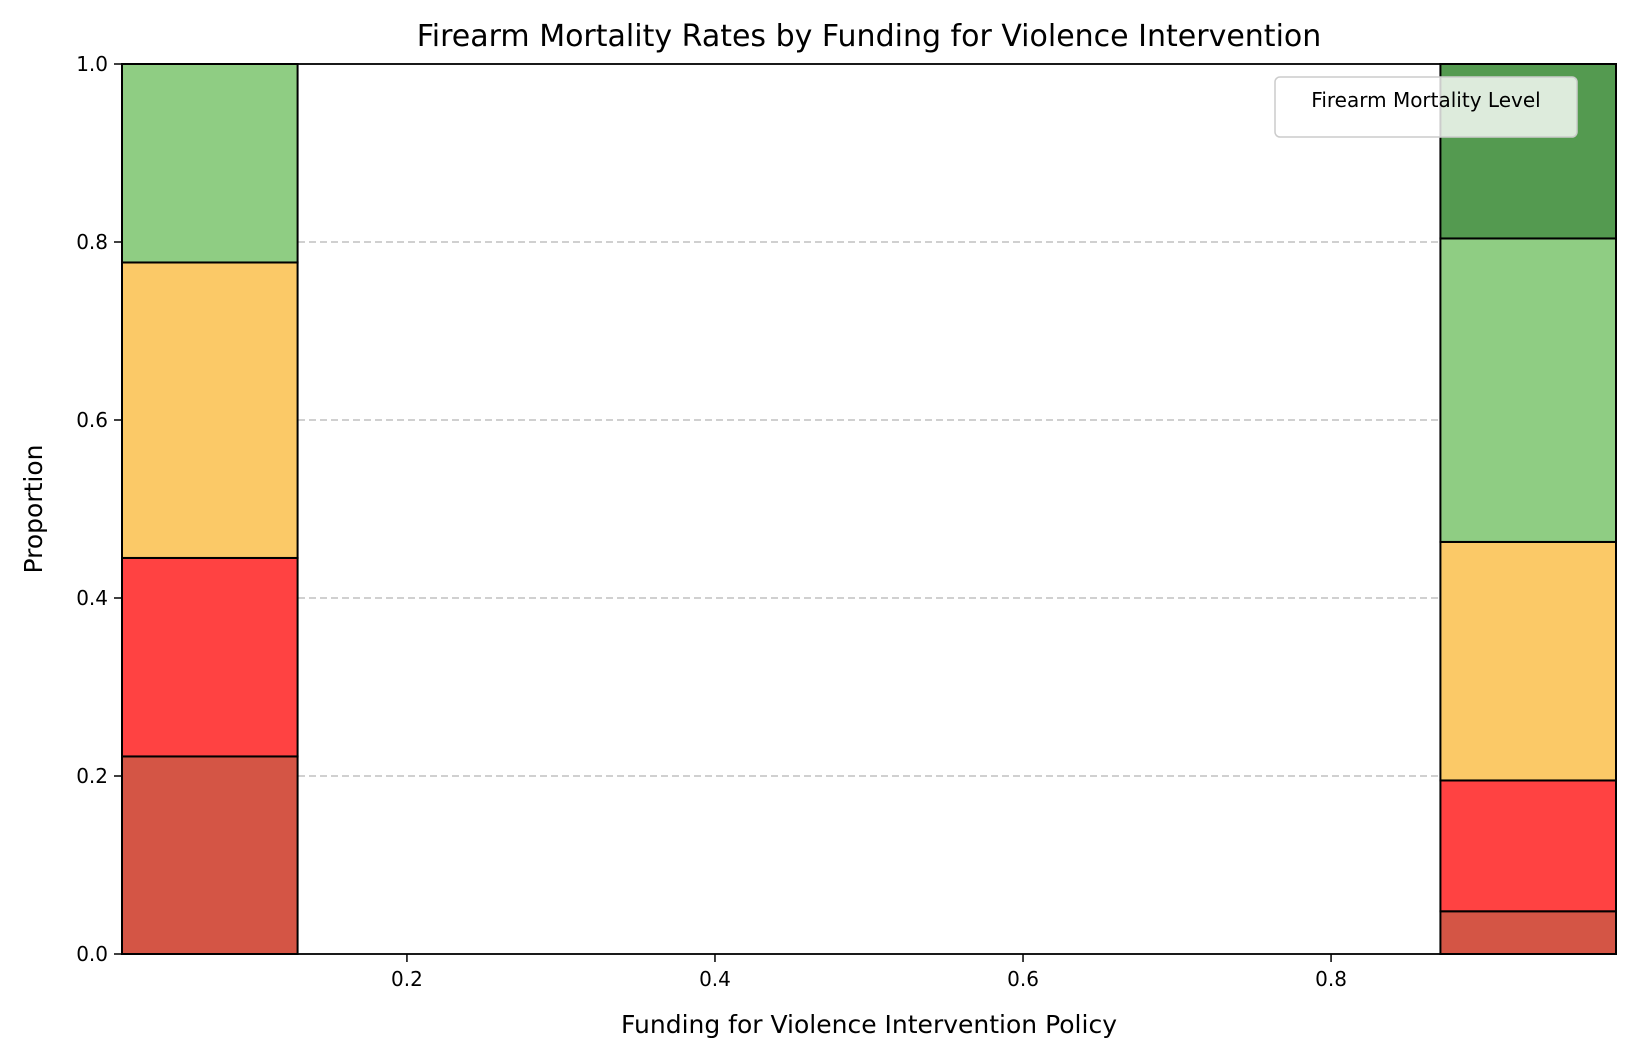 This screenshot has height=1060, width=1629. Describe the element at coordinates (92, 242) in the screenshot. I see `y-tick-label-4: 0.8` at that location.